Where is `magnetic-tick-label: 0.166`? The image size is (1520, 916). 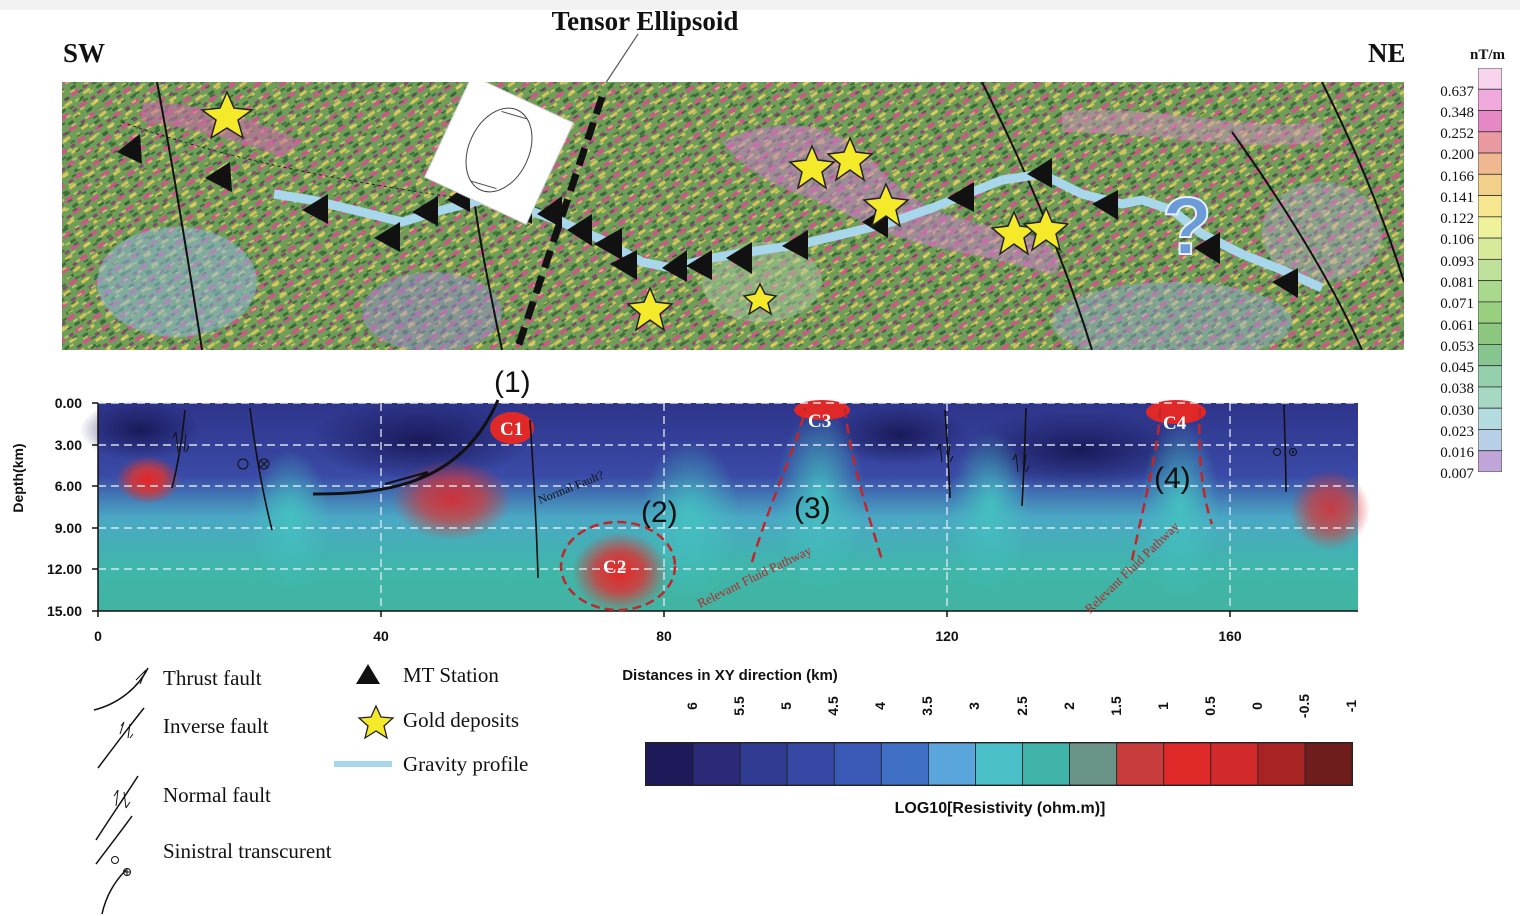
magnetic-tick-label: 0.166 is located at coordinates (1457, 176).